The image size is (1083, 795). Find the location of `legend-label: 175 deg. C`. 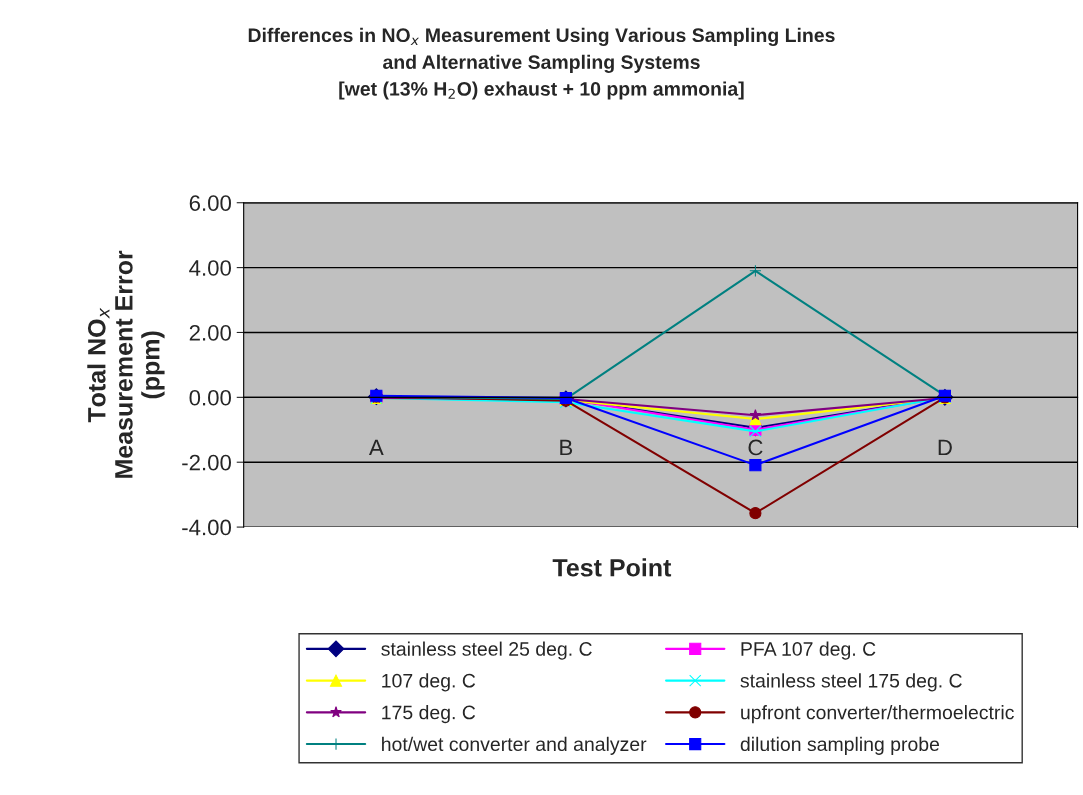

legend-label: 175 deg. C is located at coordinates (429, 714).